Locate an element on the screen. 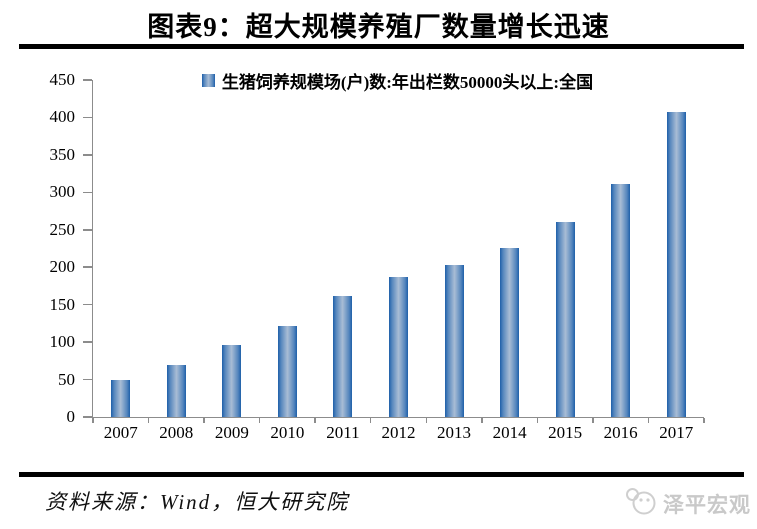 Image resolution: width=757 pixels, height=529 pixels. x-axis-label: 2016 is located at coordinates (620, 432).